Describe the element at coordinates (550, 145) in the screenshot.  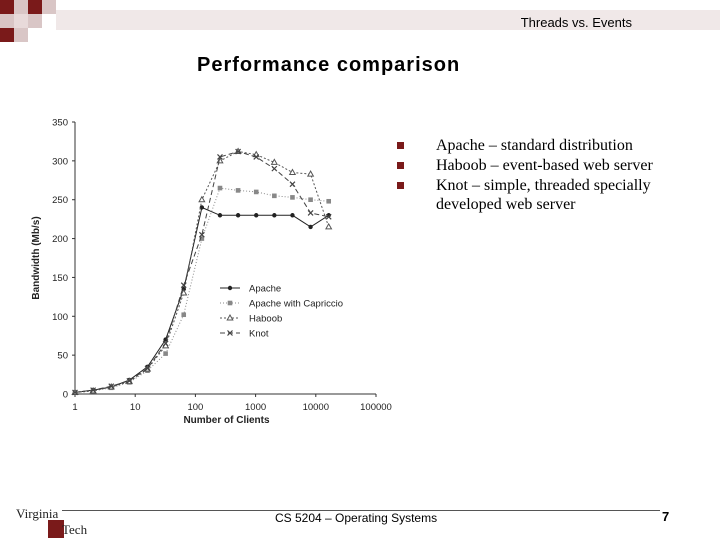
I see `bullet-item: Apache – standard distribution` at that location.